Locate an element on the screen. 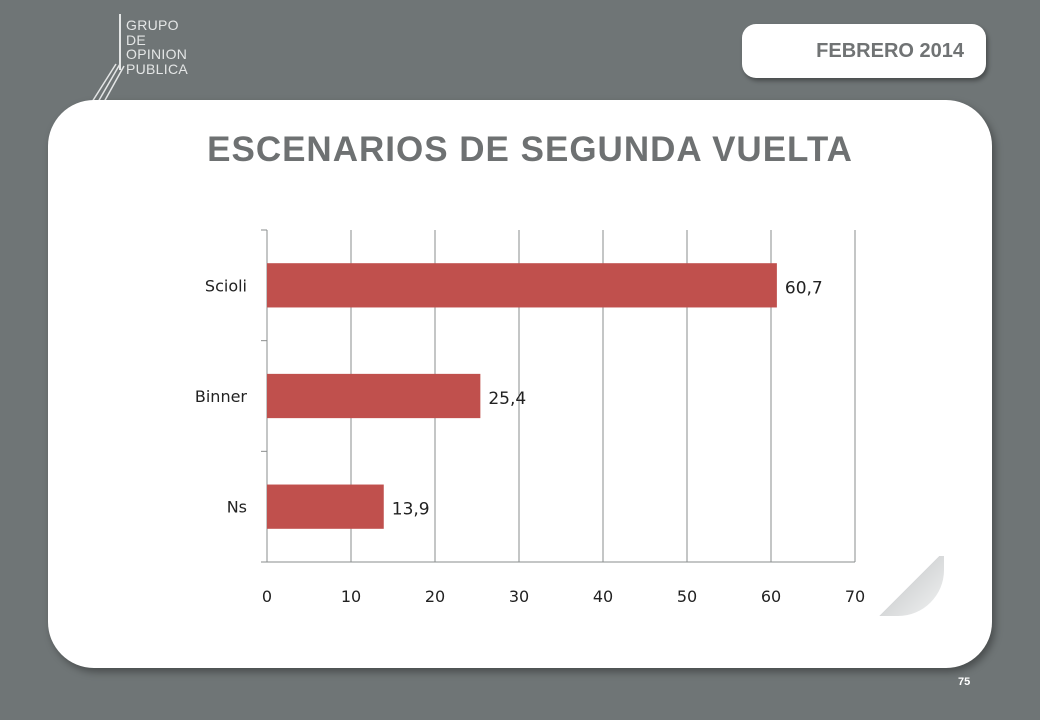 This screenshot has width=1040, height=720. logo-line: OPINION is located at coordinates (157, 54).